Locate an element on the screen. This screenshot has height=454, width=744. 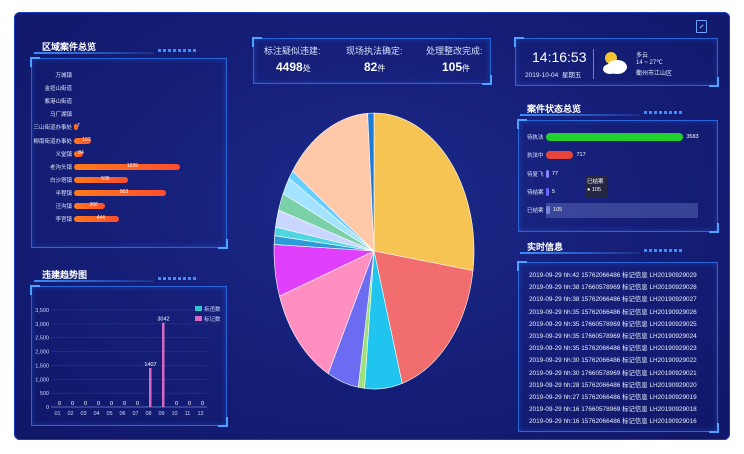
region-label: 汪沟镇 is located at coordinates (63, 207).